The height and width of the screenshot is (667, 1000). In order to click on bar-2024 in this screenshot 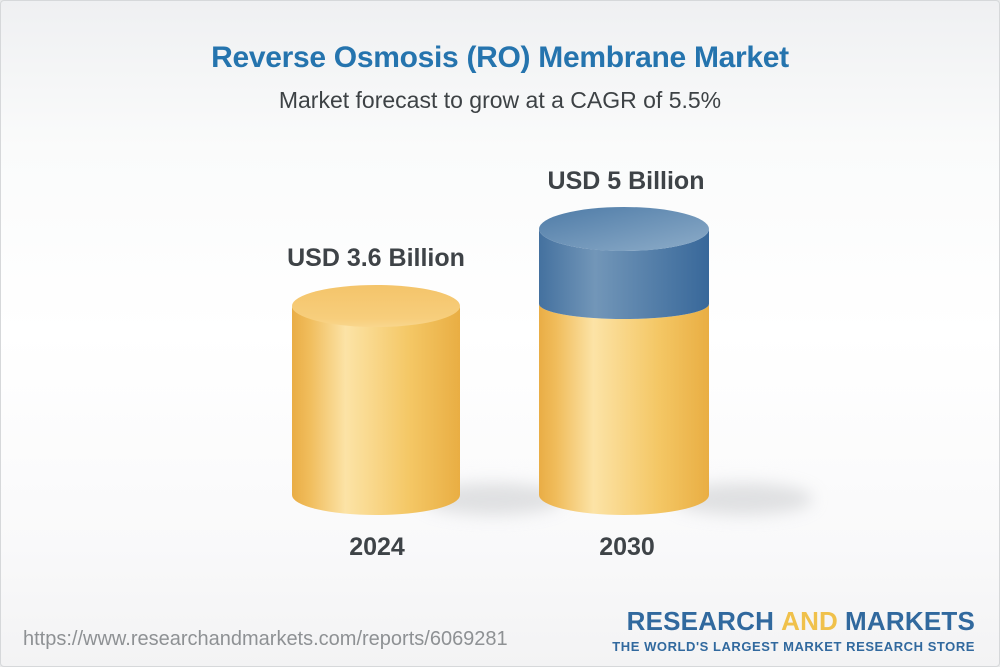, I will do `click(376, 400)`.